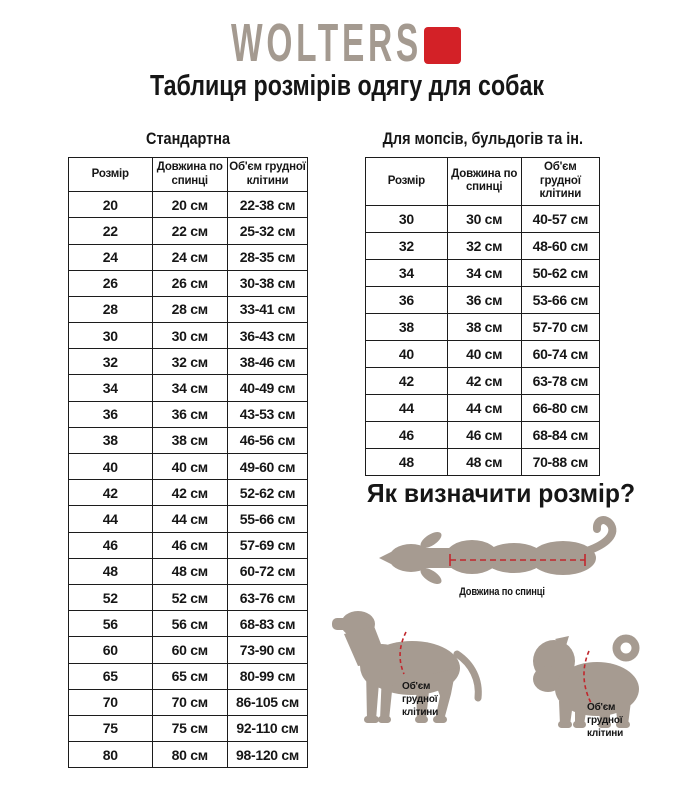  What do you see at coordinates (110, 362) in the screenshot?
I see `table-cell: 32` at bounding box center [110, 362].